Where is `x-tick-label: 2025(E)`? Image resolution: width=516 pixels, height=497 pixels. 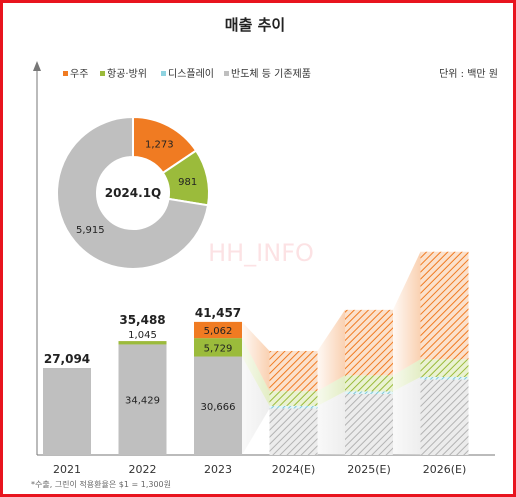
x-tick-label: 2025(E) is located at coordinates (369, 469).